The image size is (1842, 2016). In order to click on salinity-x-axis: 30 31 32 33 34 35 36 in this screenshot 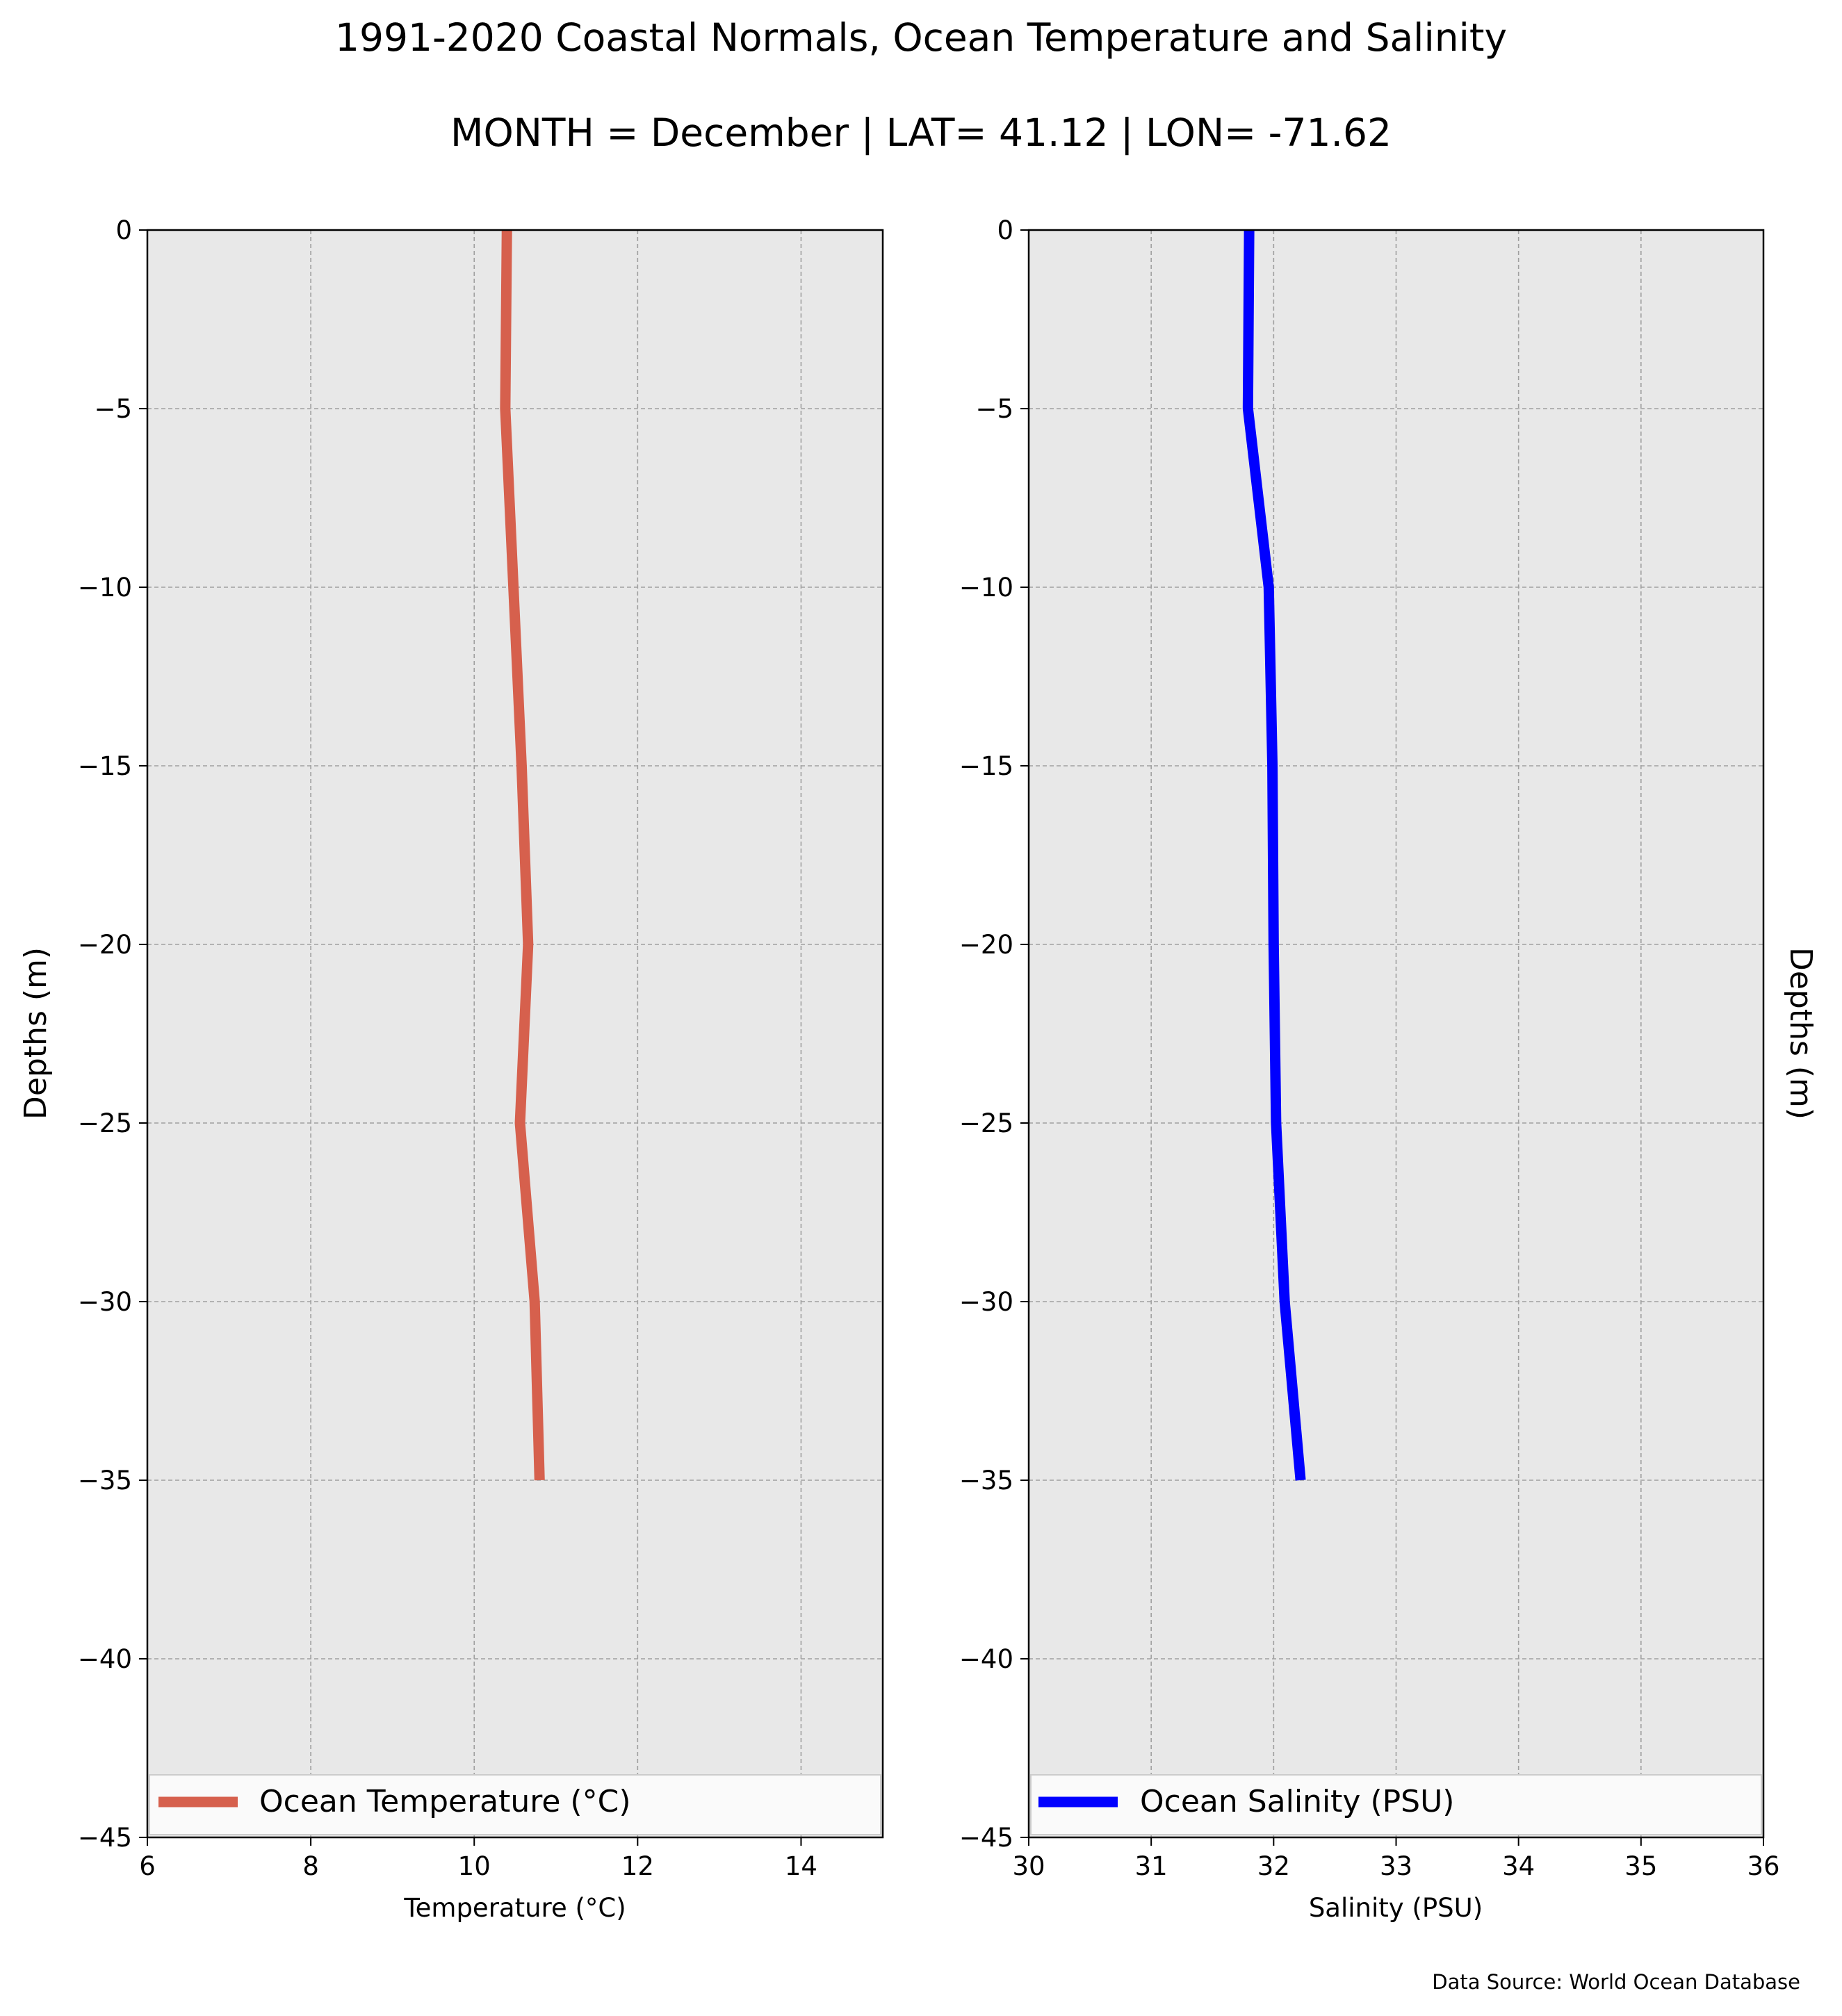, I will do `click(1396, 1859)`.